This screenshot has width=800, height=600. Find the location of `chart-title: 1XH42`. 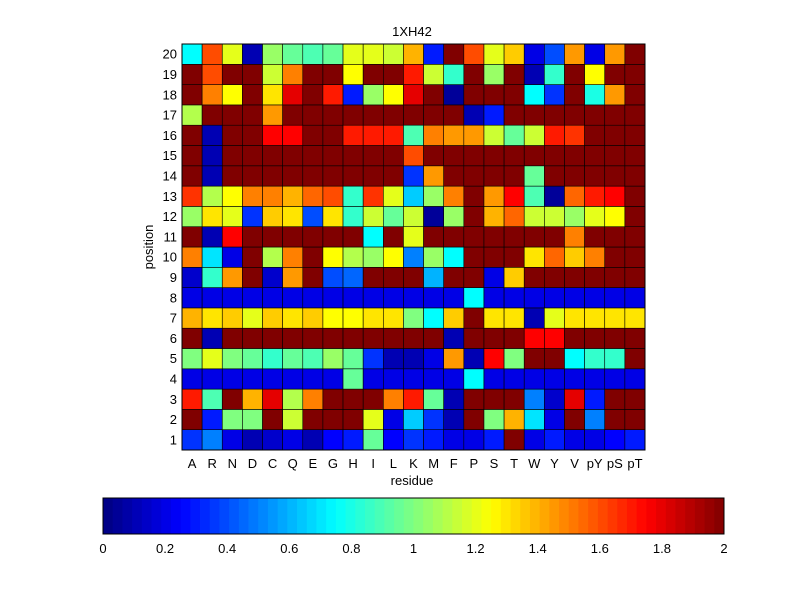

chart-title: 1XH42 is located at coordinates (412, 31).